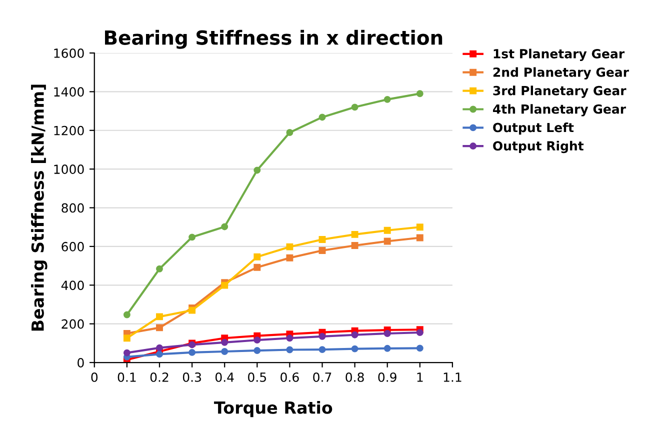 The width and height of the screenshot is (651, 424). What do you see at coordinates (69, 131) in the screenshot?
I see `y-tick-label: 1200` at bounding box center [69, 131].